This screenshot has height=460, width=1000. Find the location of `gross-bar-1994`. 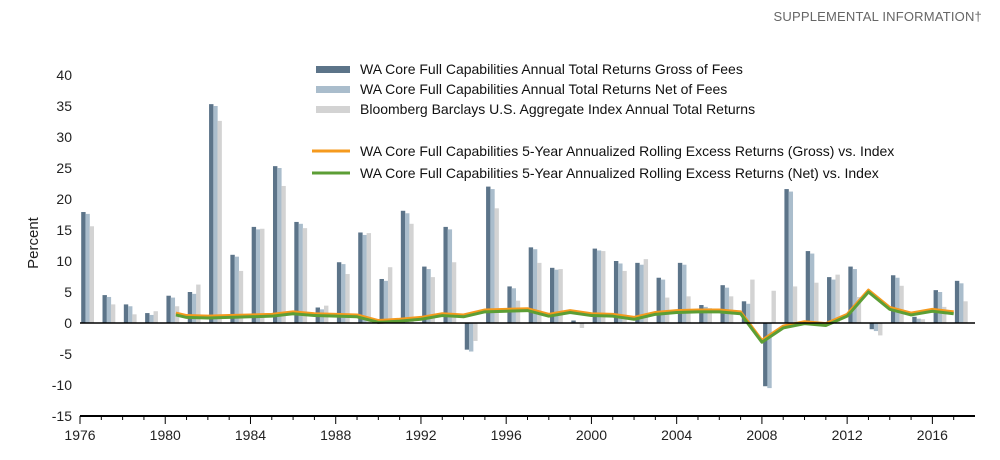

gross-bar-1994 is located at coordinates (467, 336).